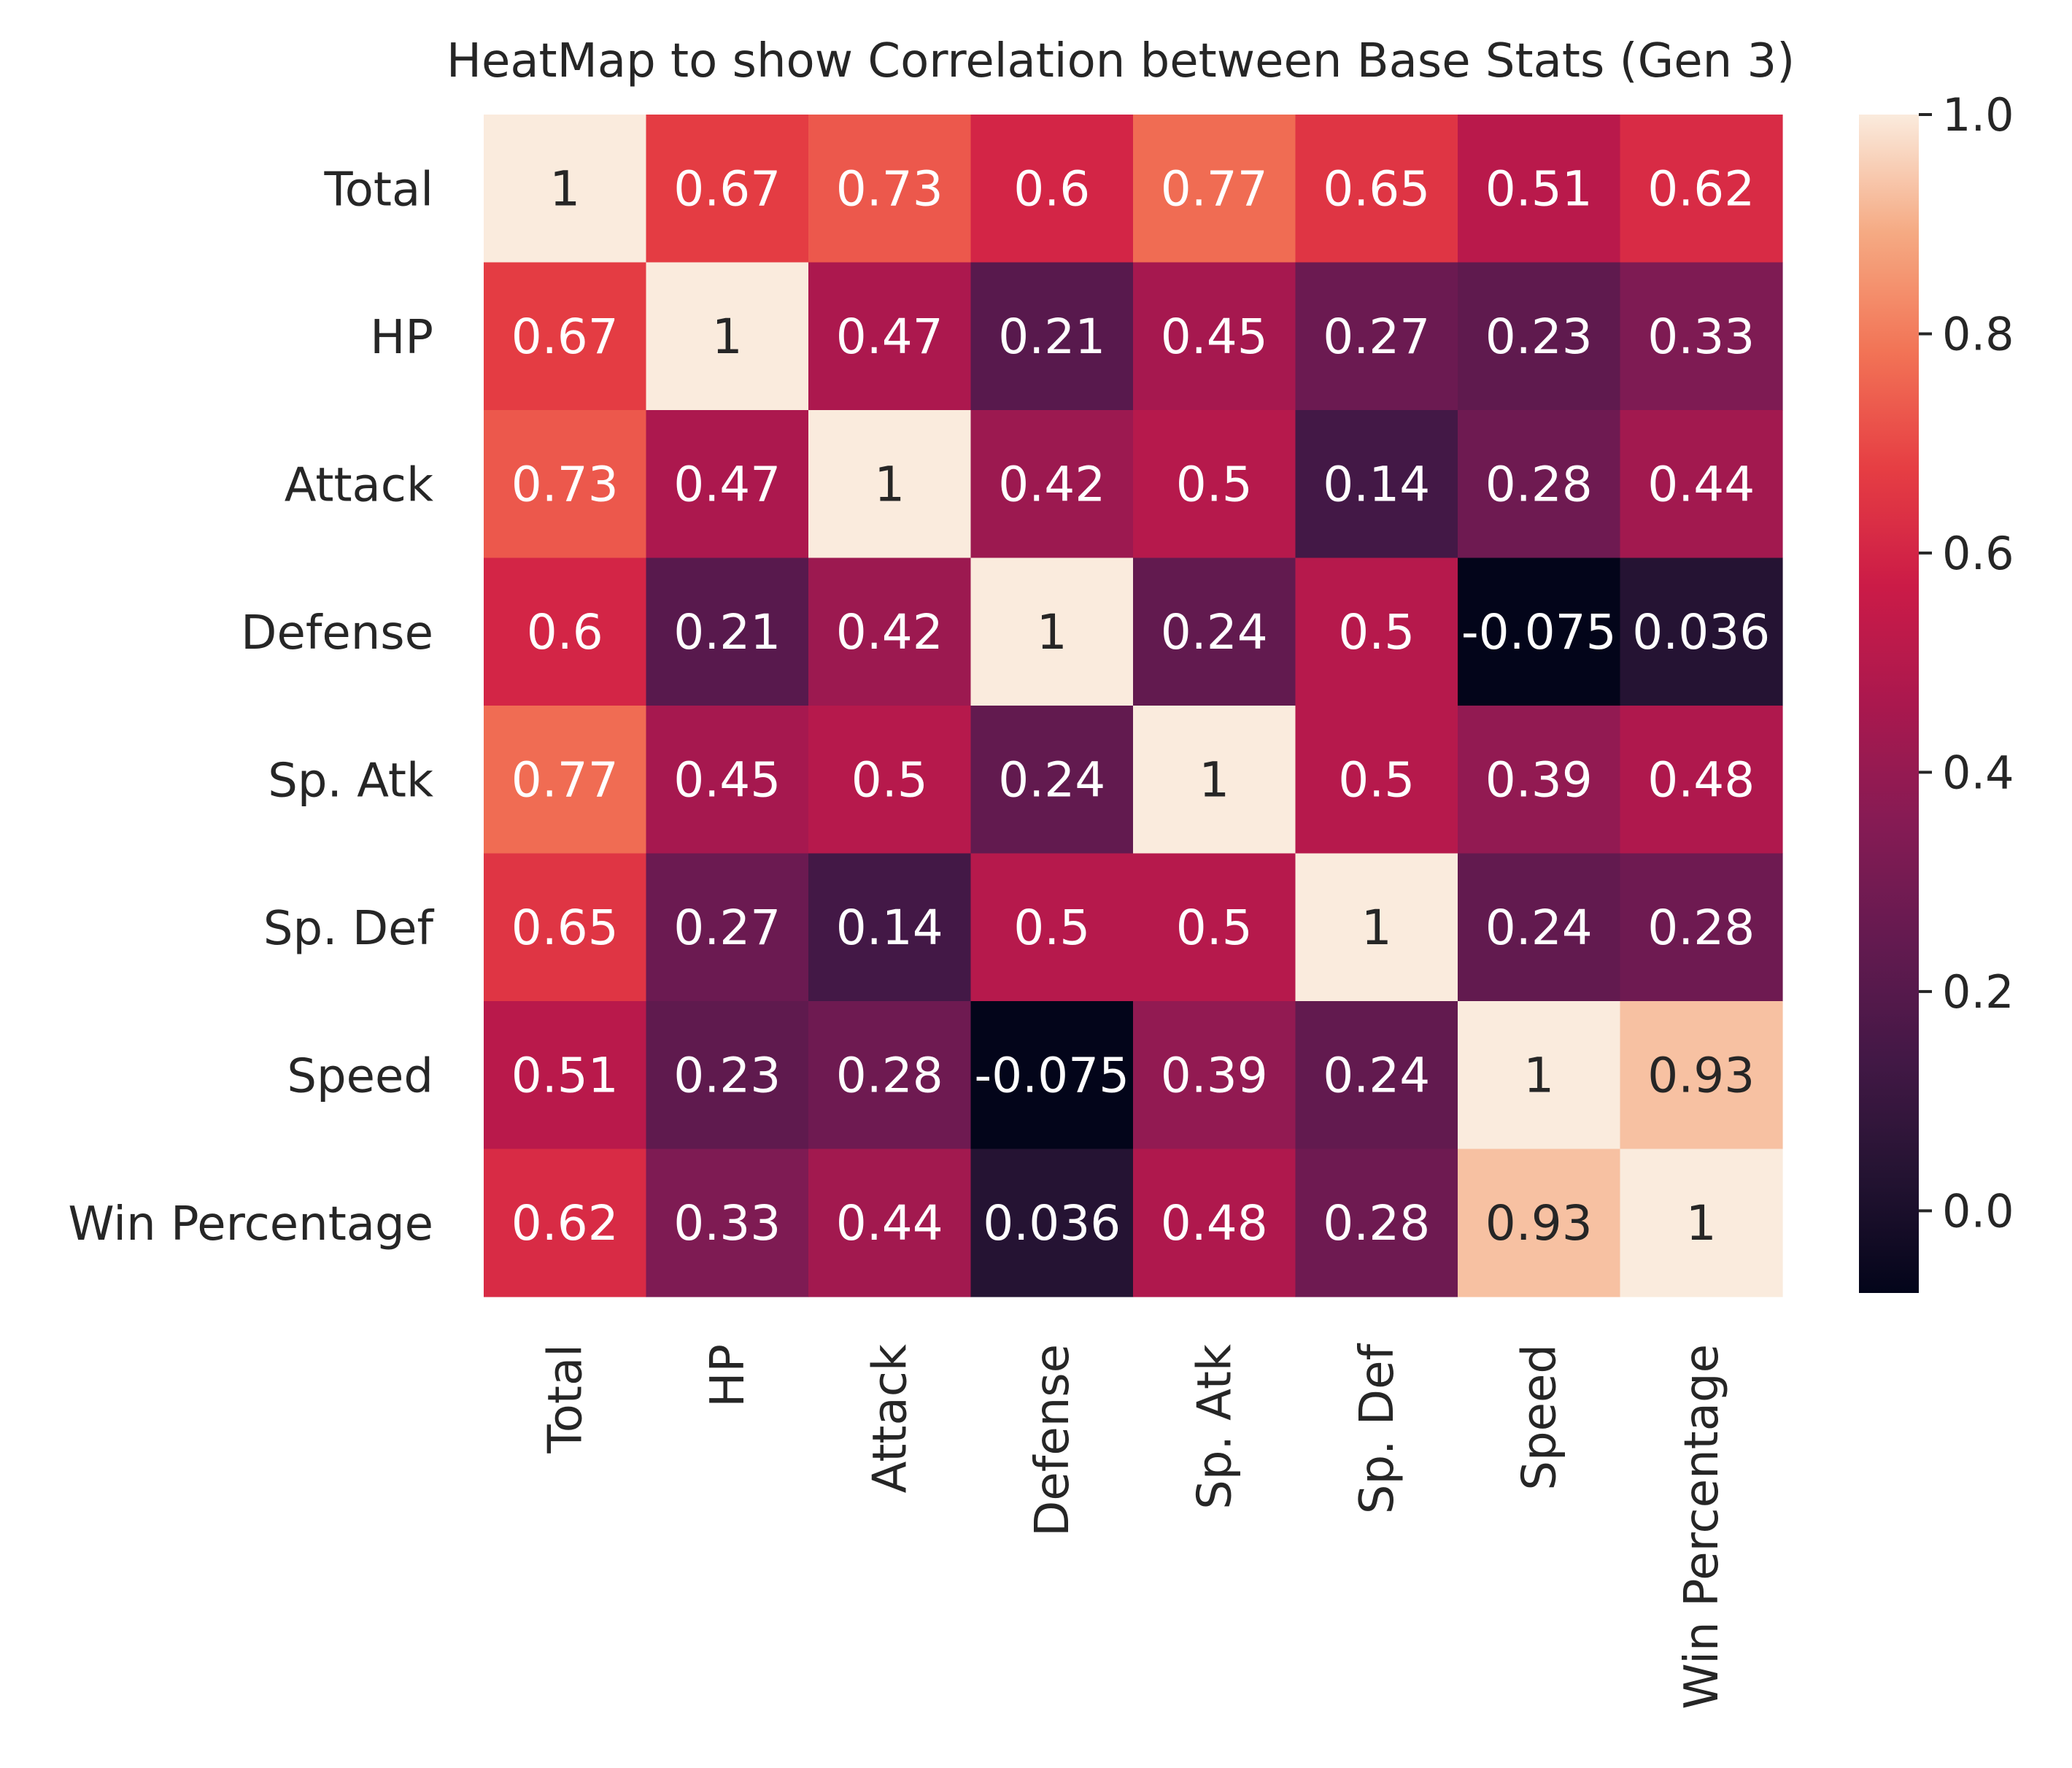 The width and height of the screenshot is (2072, 1768). Describe the element at coordinates (350, 781) in the screenshot. I see `y-tick-label: Sp. Atk` at that location.